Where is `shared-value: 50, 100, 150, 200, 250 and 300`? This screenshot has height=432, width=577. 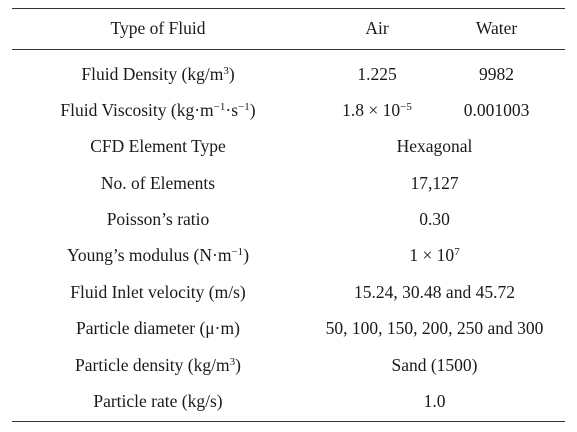
shared-value: 50, 100, 150, 200, 250 and 300 is located at coordinates (434, 328).